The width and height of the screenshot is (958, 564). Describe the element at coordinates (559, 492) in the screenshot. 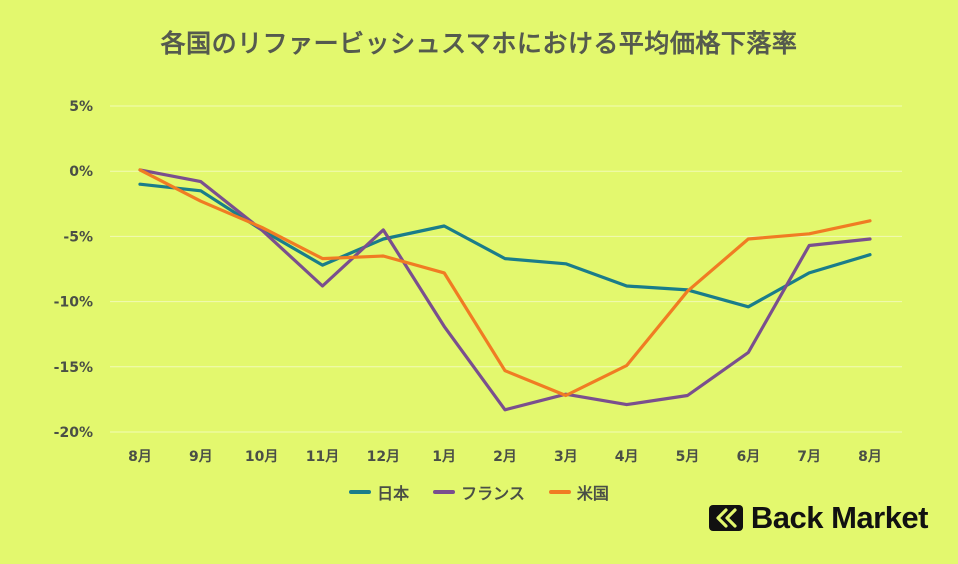

I see `legend-swatch-usa` at that location.